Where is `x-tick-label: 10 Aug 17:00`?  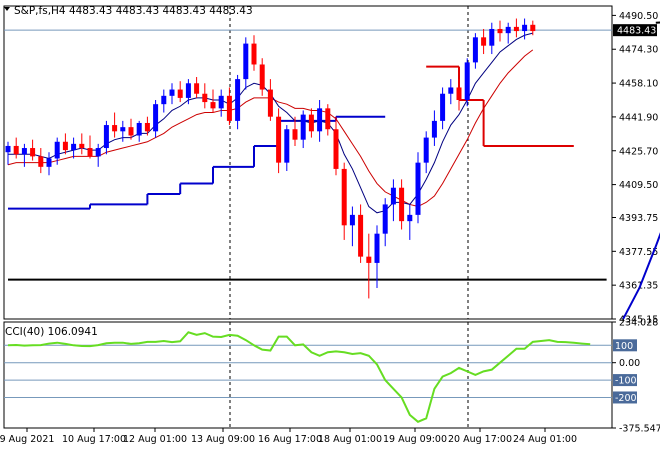 x-tick-label: 10 Aug 17:00 is located at coordinates (94, 439).